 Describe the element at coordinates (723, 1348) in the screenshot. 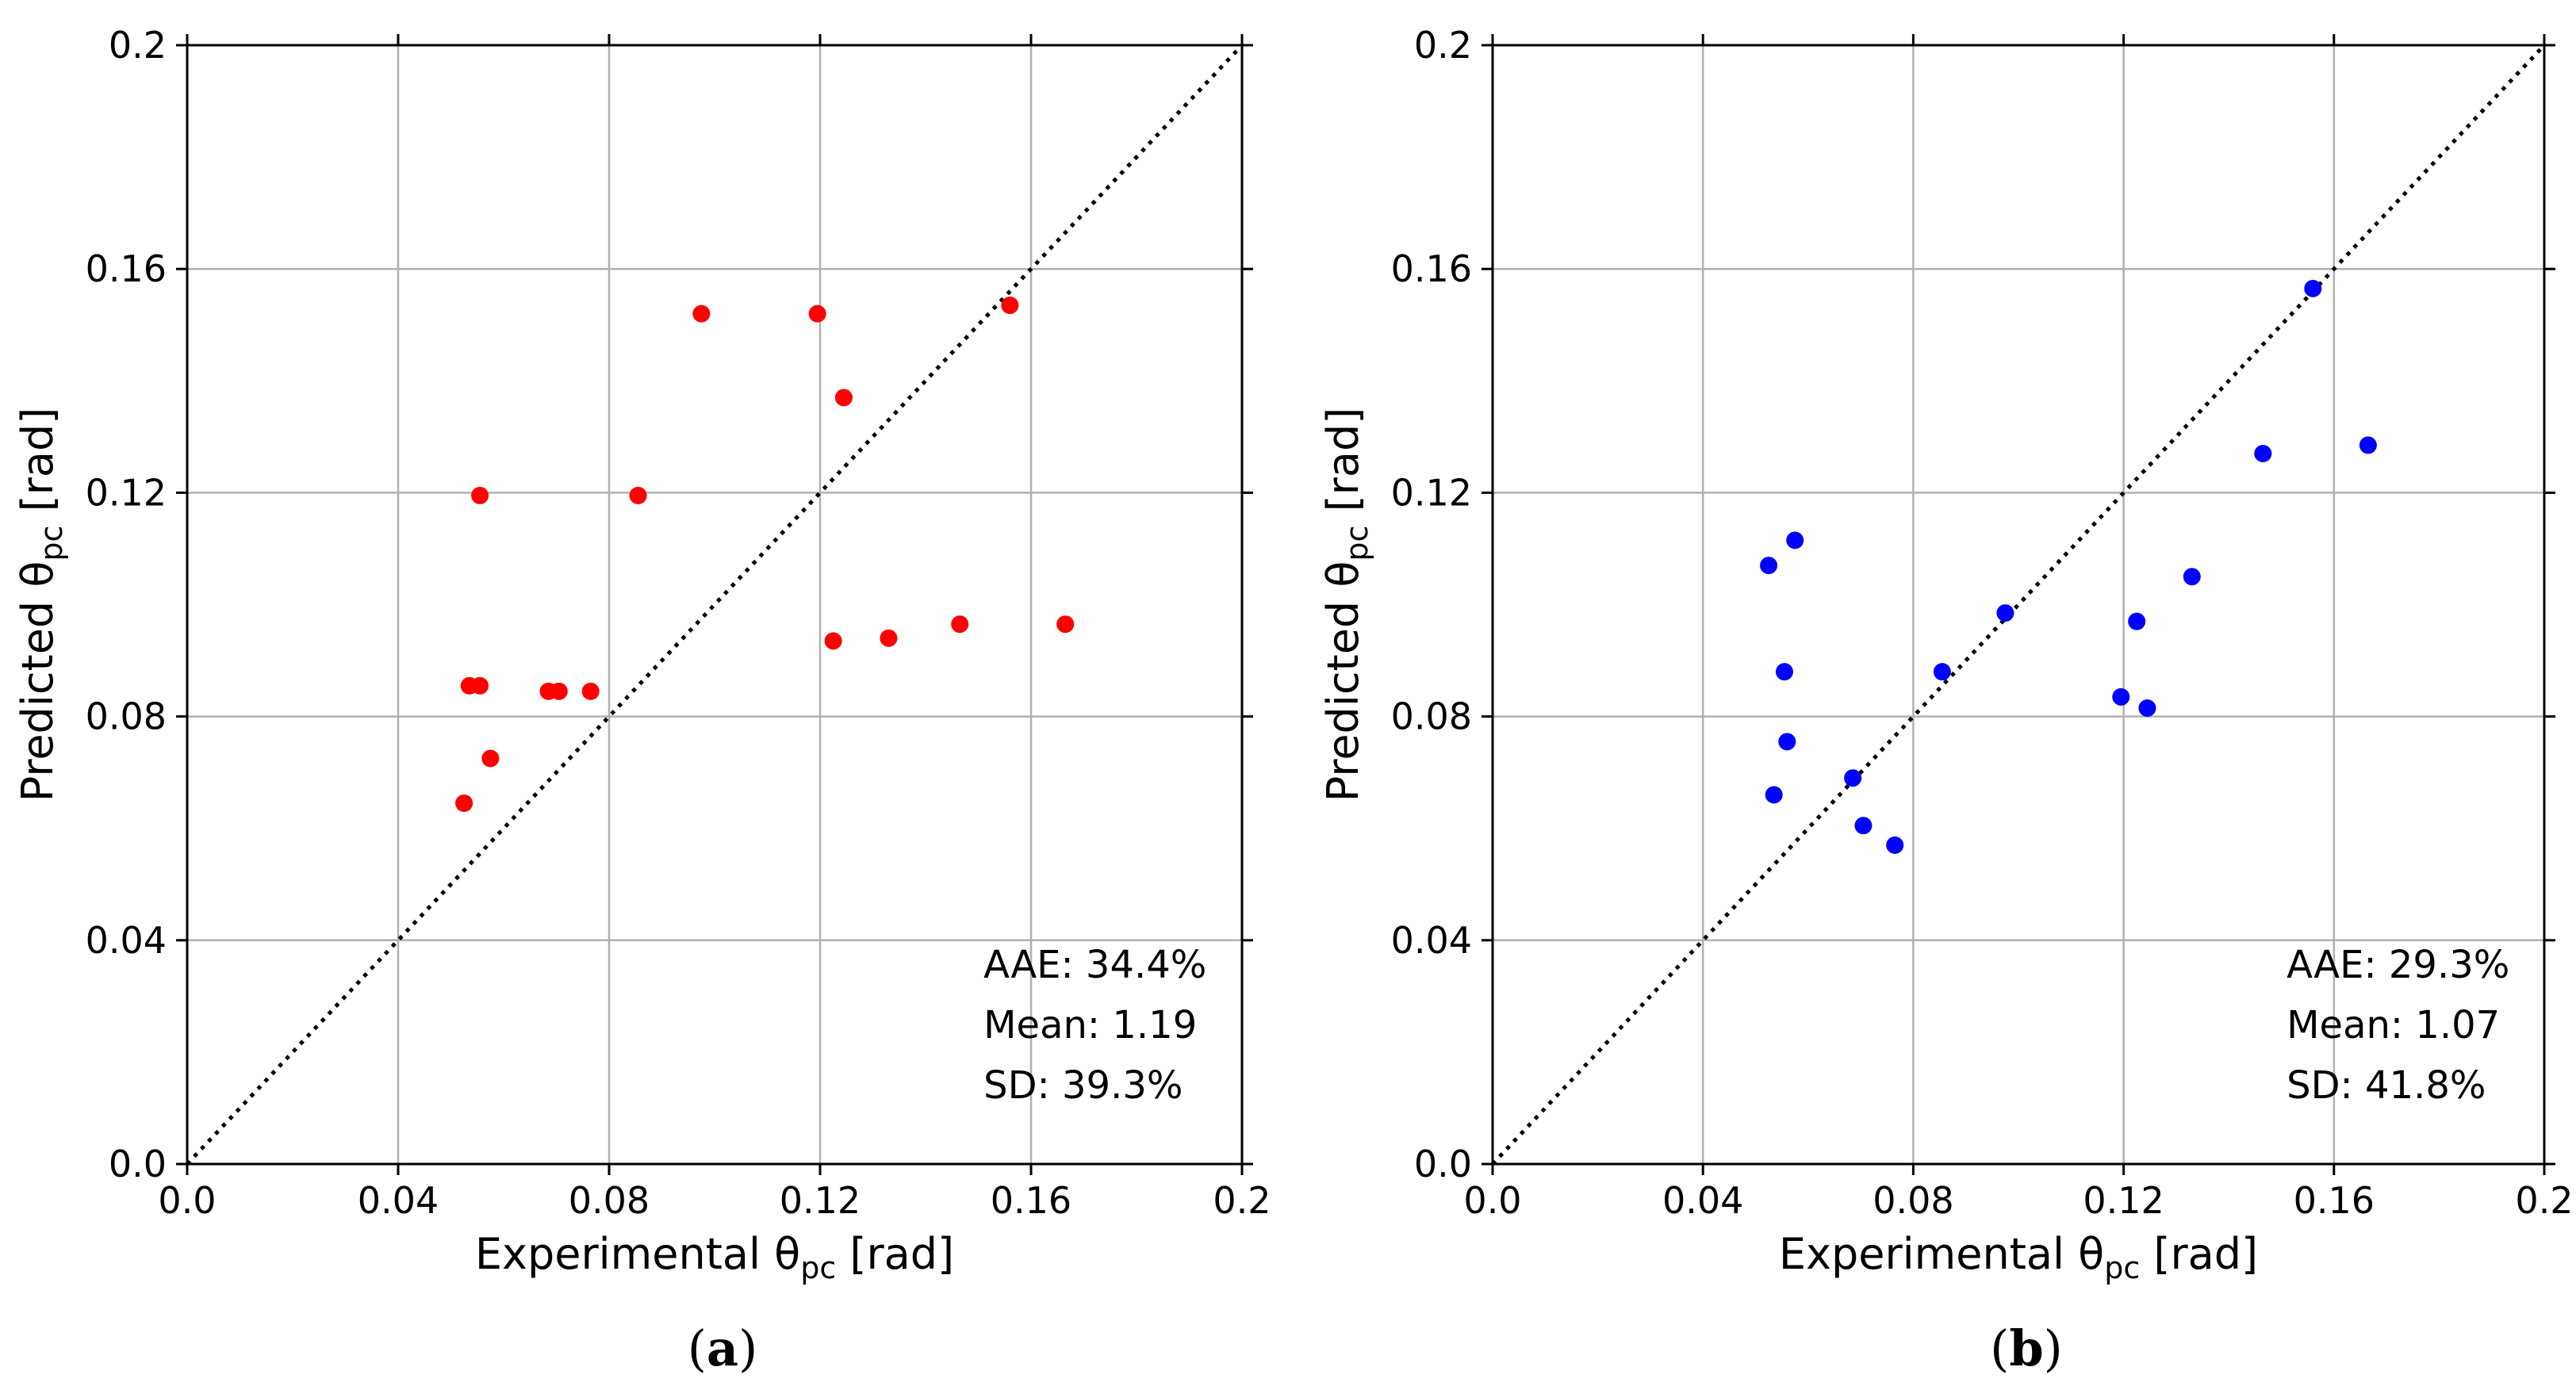

I see `panel-label: (a)` at that location.